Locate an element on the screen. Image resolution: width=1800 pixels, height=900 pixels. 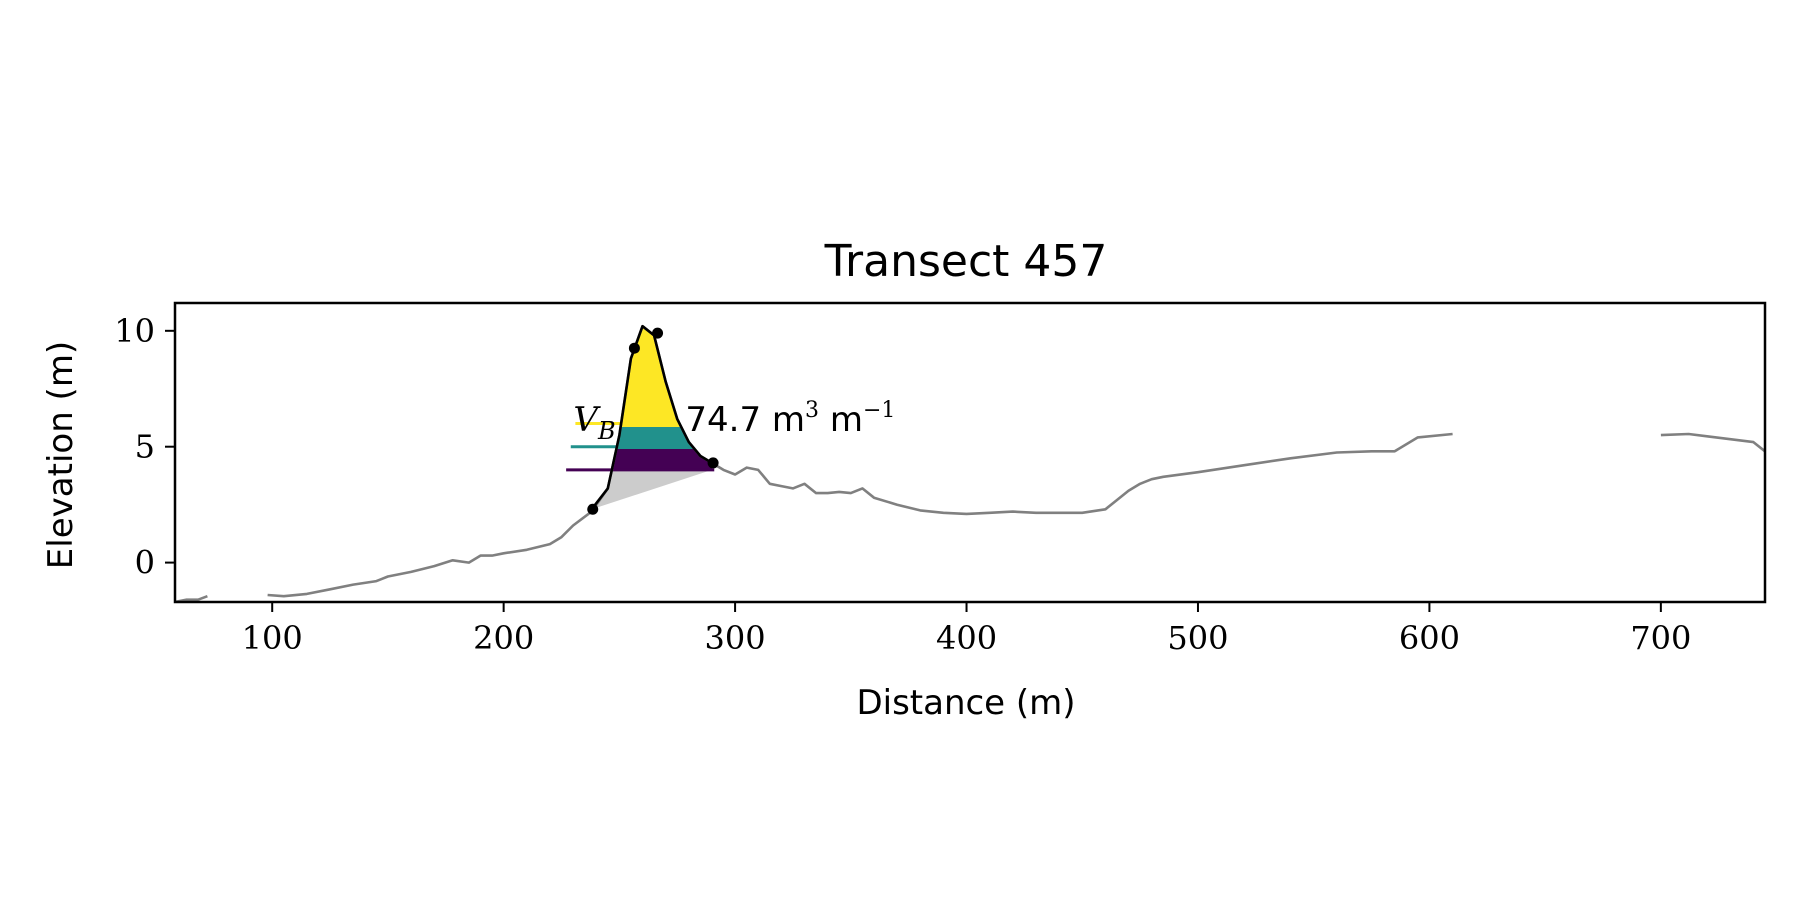
y-axis-label: Elevation (m) is located at coordinates (61, 455).